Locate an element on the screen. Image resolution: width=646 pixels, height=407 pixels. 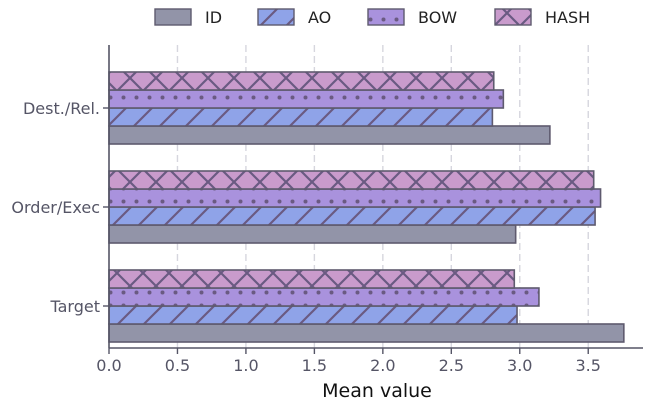
legend-label: HASH is located at coordinates (567, 17).